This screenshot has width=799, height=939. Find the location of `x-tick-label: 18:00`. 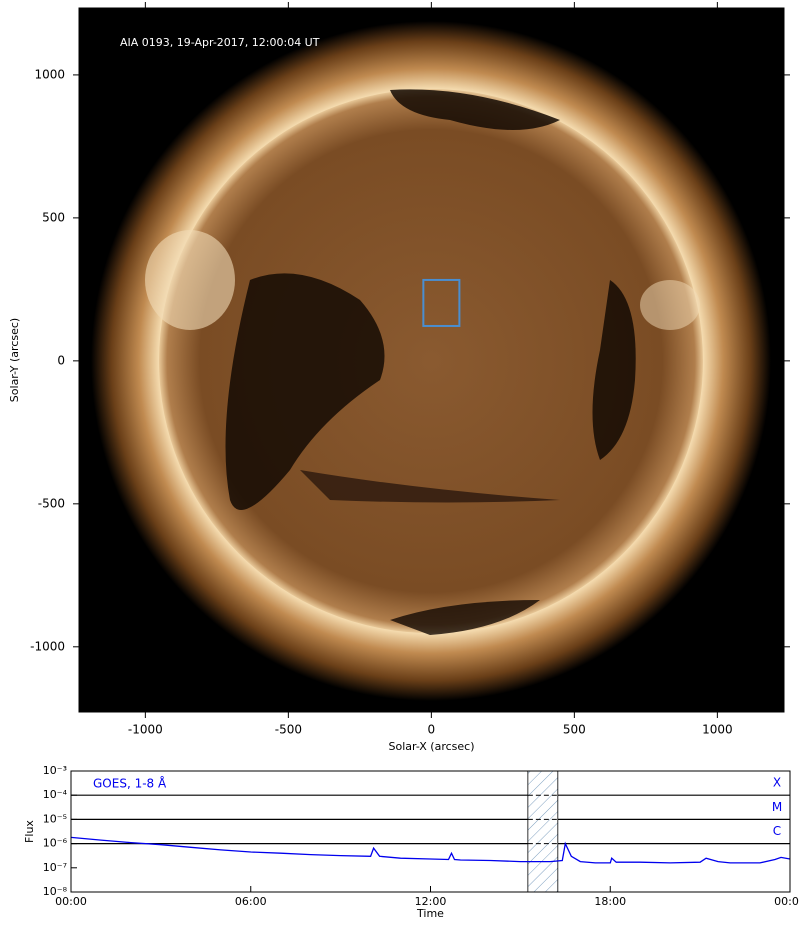

x-tick-label: 18:00 is located at coordinates (610, 901).